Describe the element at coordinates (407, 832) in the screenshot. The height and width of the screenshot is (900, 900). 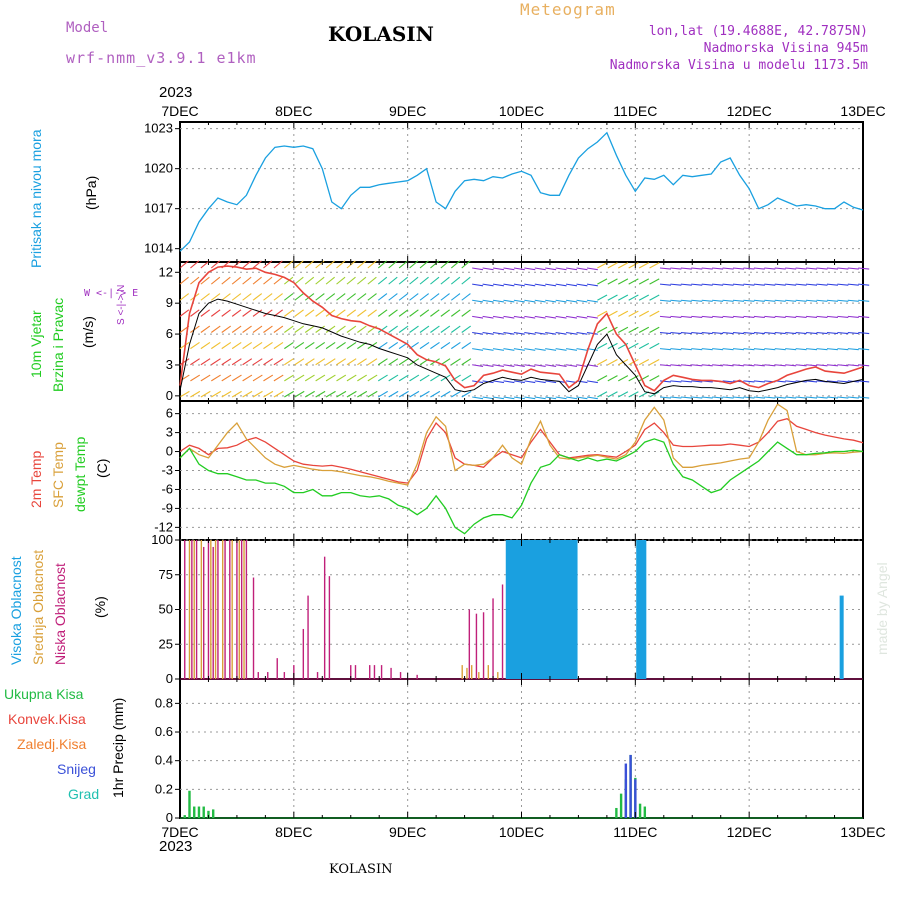
I see `date-label-bottom: 9DEC` at that location.